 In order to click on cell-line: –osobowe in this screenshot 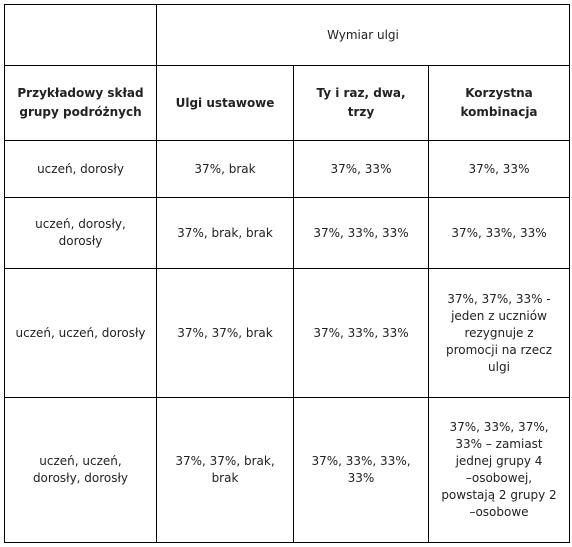, I will do `click(499, 512)`.